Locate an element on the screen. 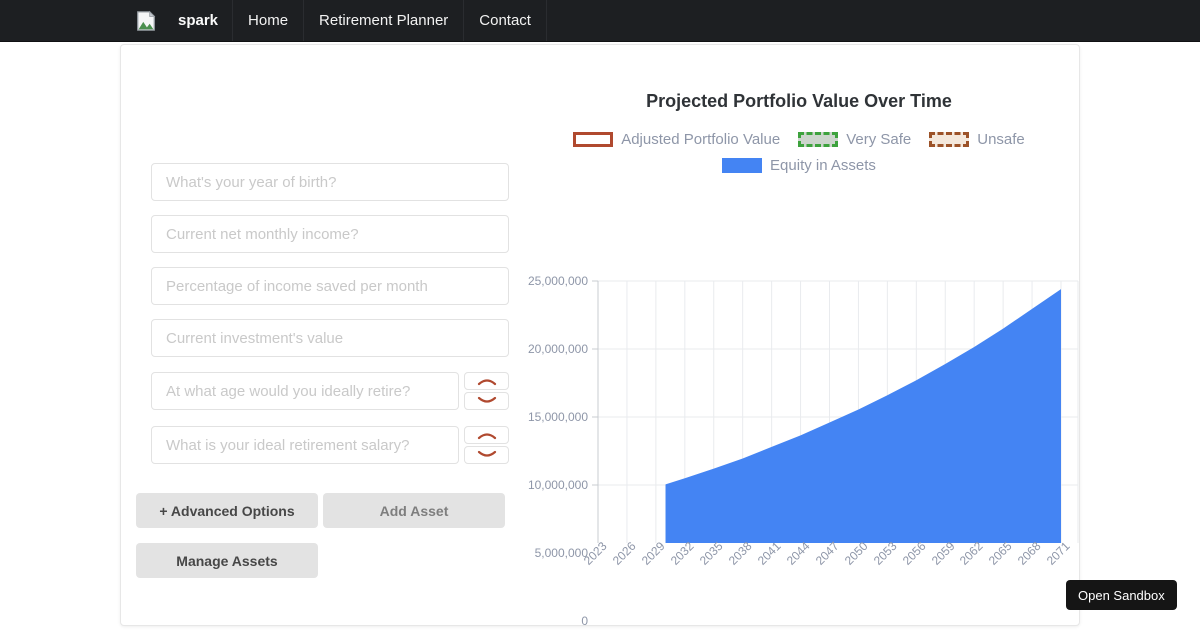 Image resolution: width=1200 pixels, height=630 pixels. open-sandbox-button: Open Sandbox is located at coordinates (1121, 595).